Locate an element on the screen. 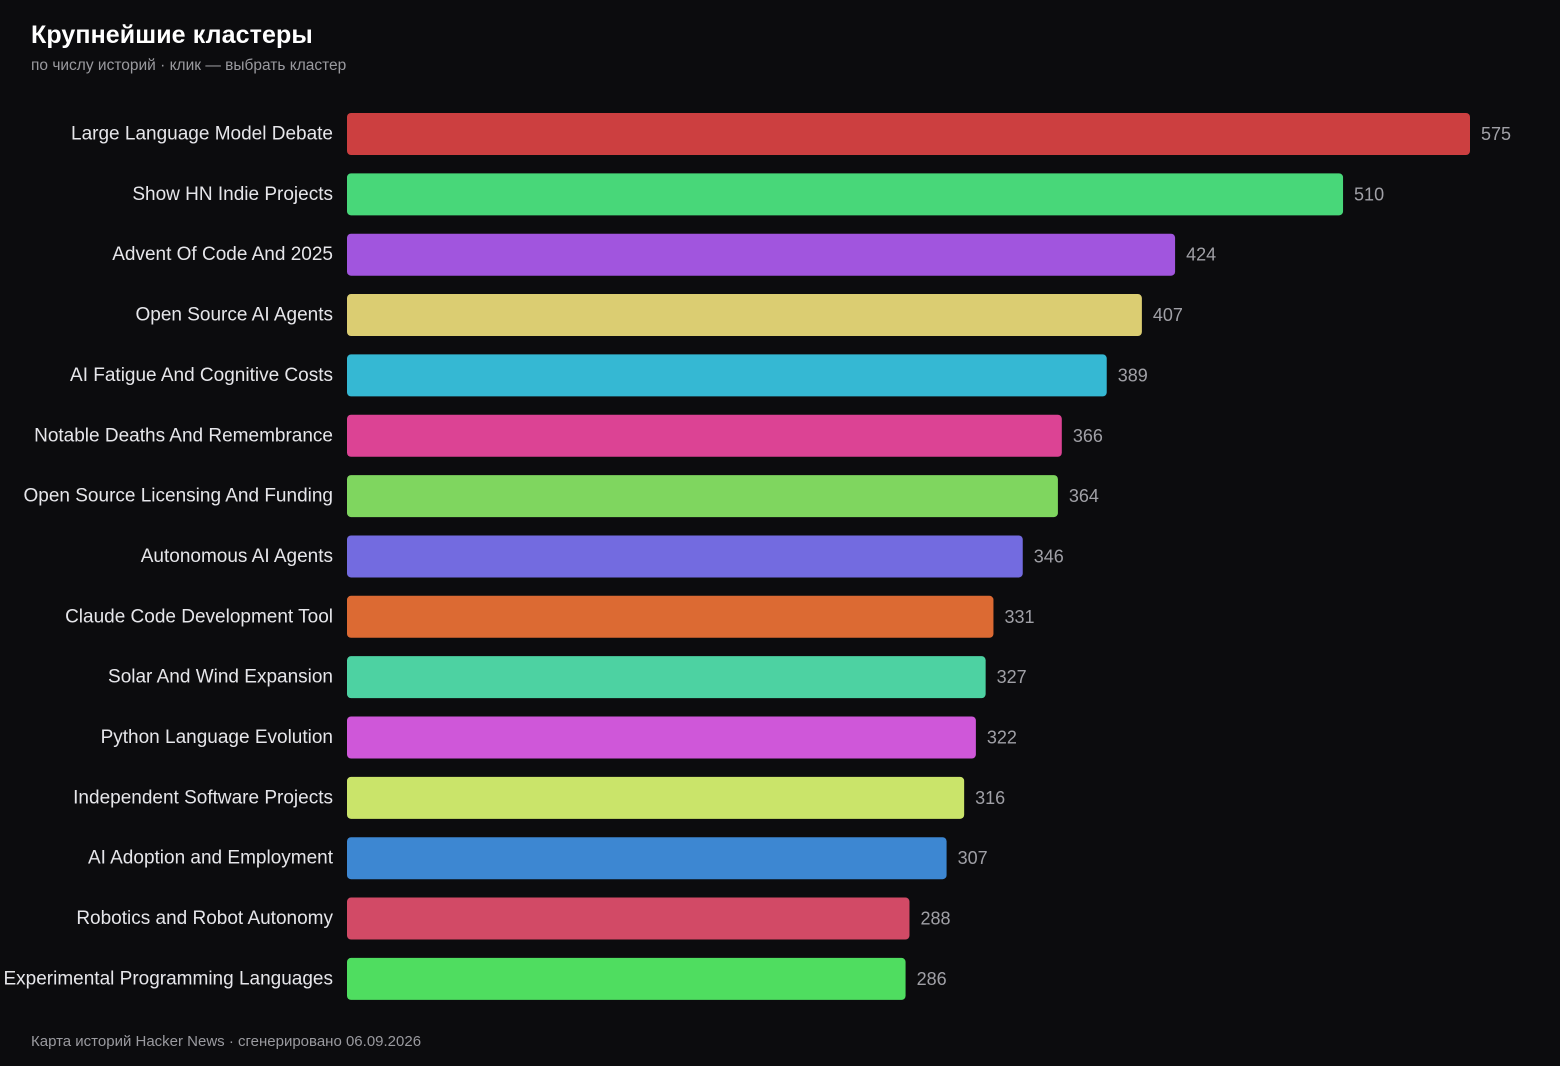  category-label: Autonomous AI Agents is located at coordinates (237, 556).